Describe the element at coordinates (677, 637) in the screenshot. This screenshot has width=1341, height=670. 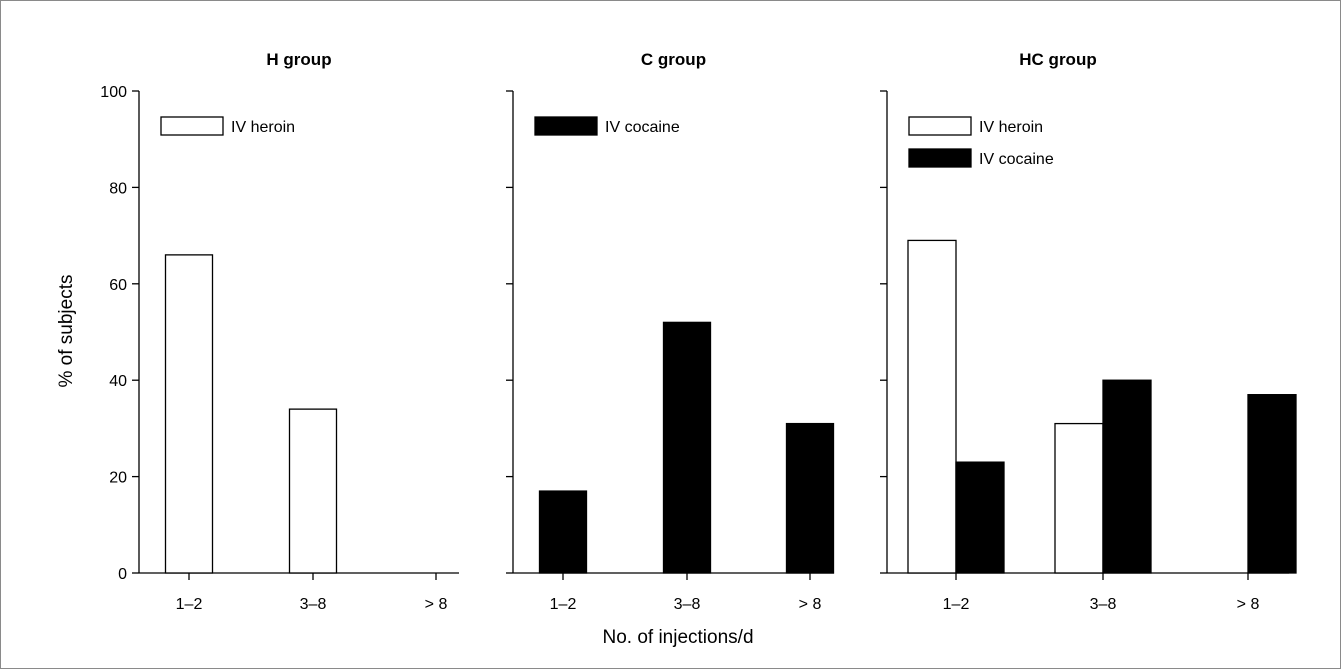
I see `x-axis-label: No. of injections/d` at that location.